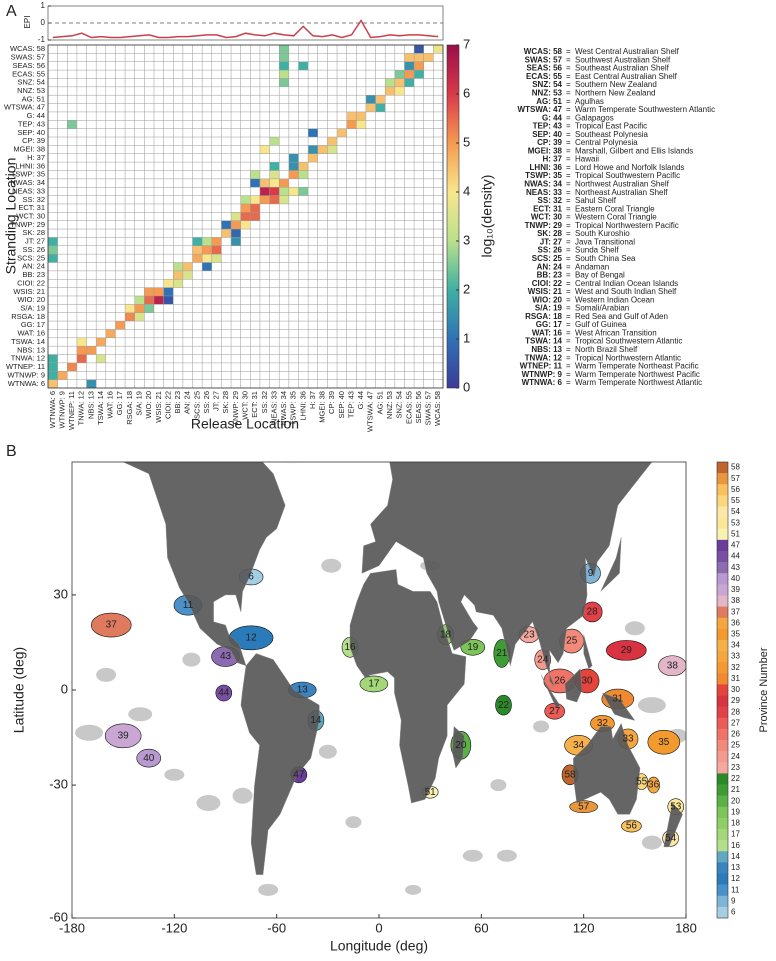 The image size is (776, 961). Describe the element at coordinates (588, 681) in the screenshot. I see `province-label: 30` at that location.